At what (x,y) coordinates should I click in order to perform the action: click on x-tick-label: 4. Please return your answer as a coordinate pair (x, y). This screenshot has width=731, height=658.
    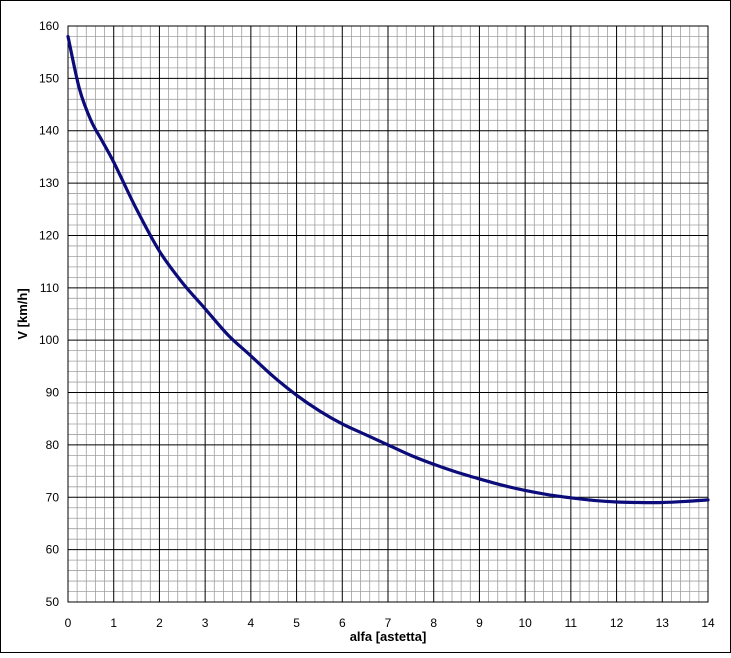
    Looking at the image, I should click on (251, 623).